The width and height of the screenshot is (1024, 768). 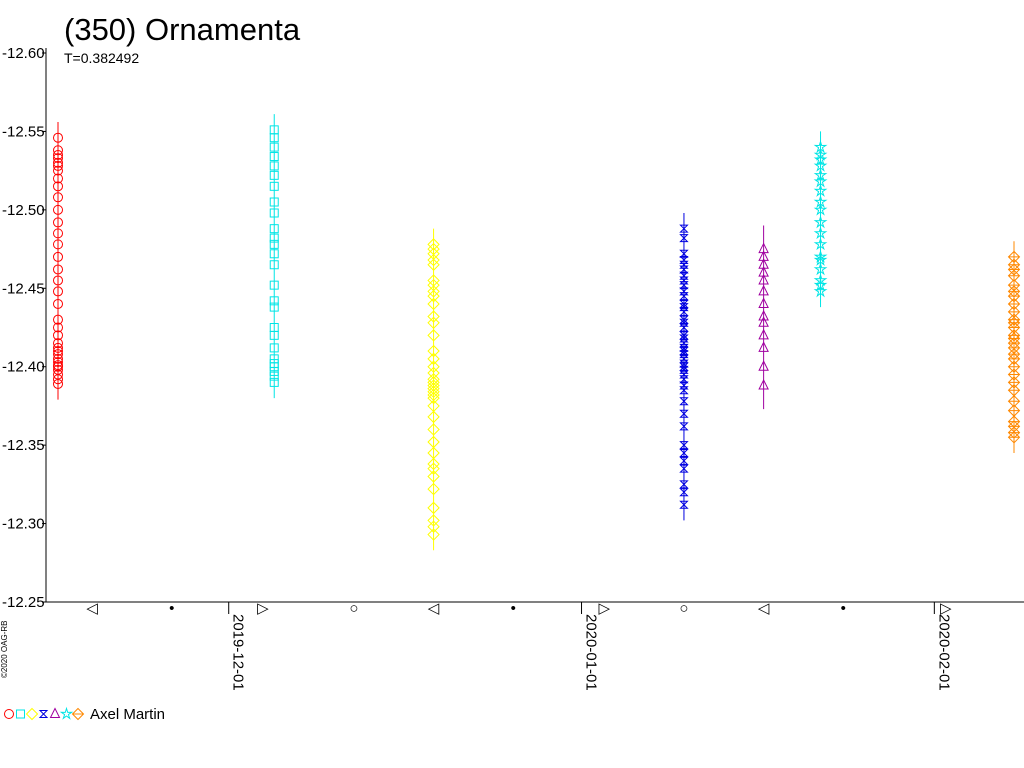 I want to click on legend-symbol-square, so click(x=20, y=714).